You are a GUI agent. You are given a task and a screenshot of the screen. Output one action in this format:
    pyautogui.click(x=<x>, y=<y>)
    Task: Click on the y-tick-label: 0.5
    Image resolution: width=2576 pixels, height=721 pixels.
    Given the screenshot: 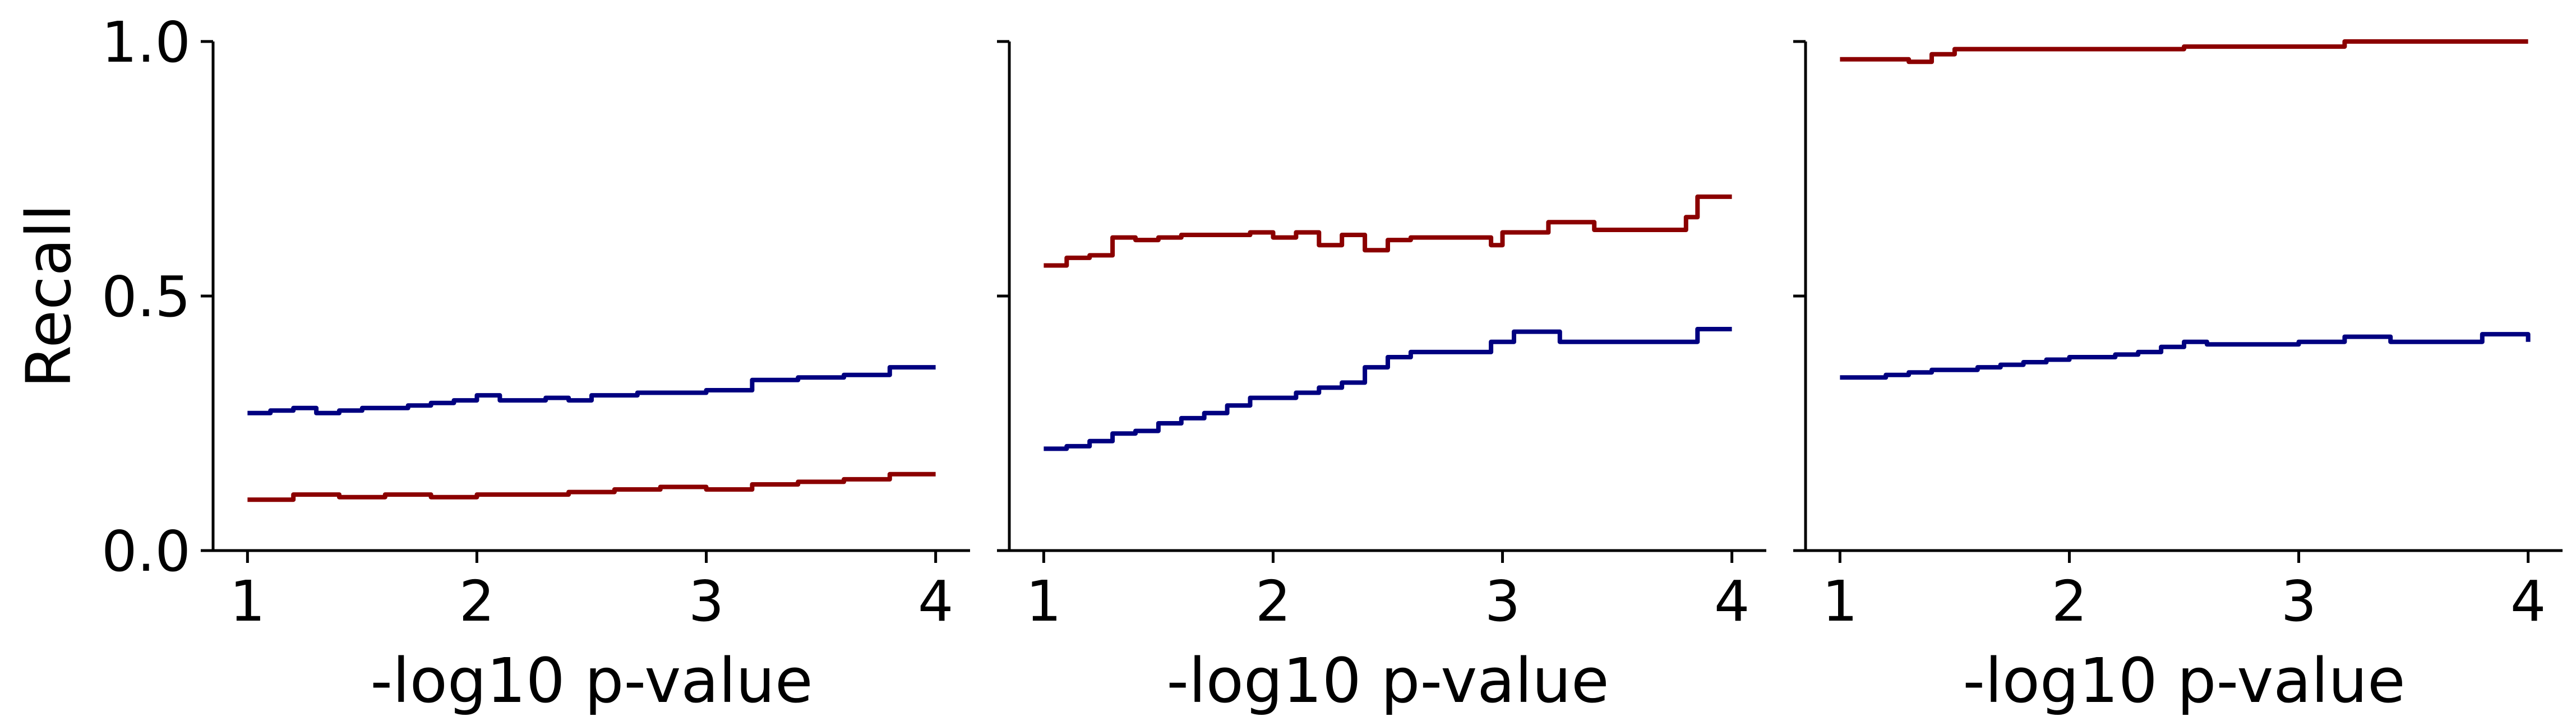 What is the action you would take?
    pyautogui.click(x=146, y=297)
    